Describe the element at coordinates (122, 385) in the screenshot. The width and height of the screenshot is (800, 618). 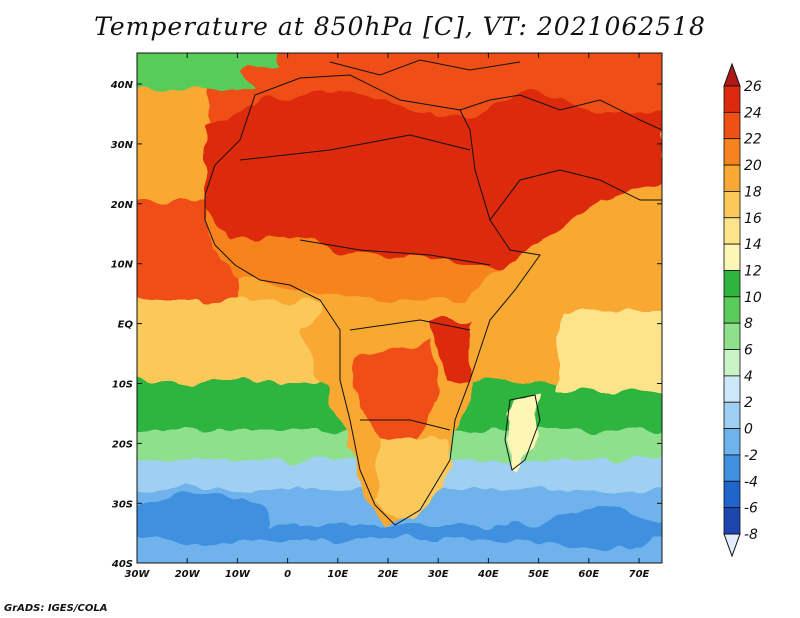
I see `lat-tick-label: 10S` at that location.